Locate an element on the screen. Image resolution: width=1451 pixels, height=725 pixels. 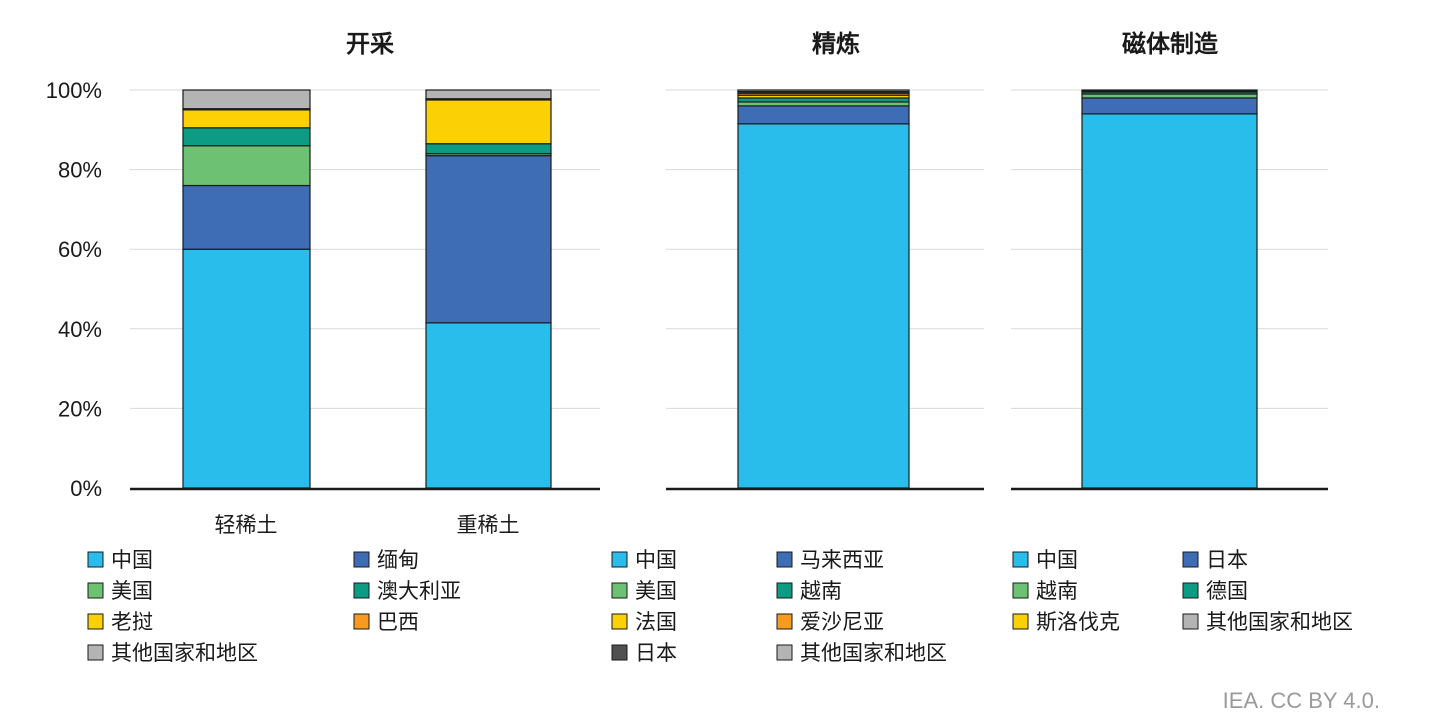
legend-label: 斯洛伐克 is located at coordinates (1078, 622).